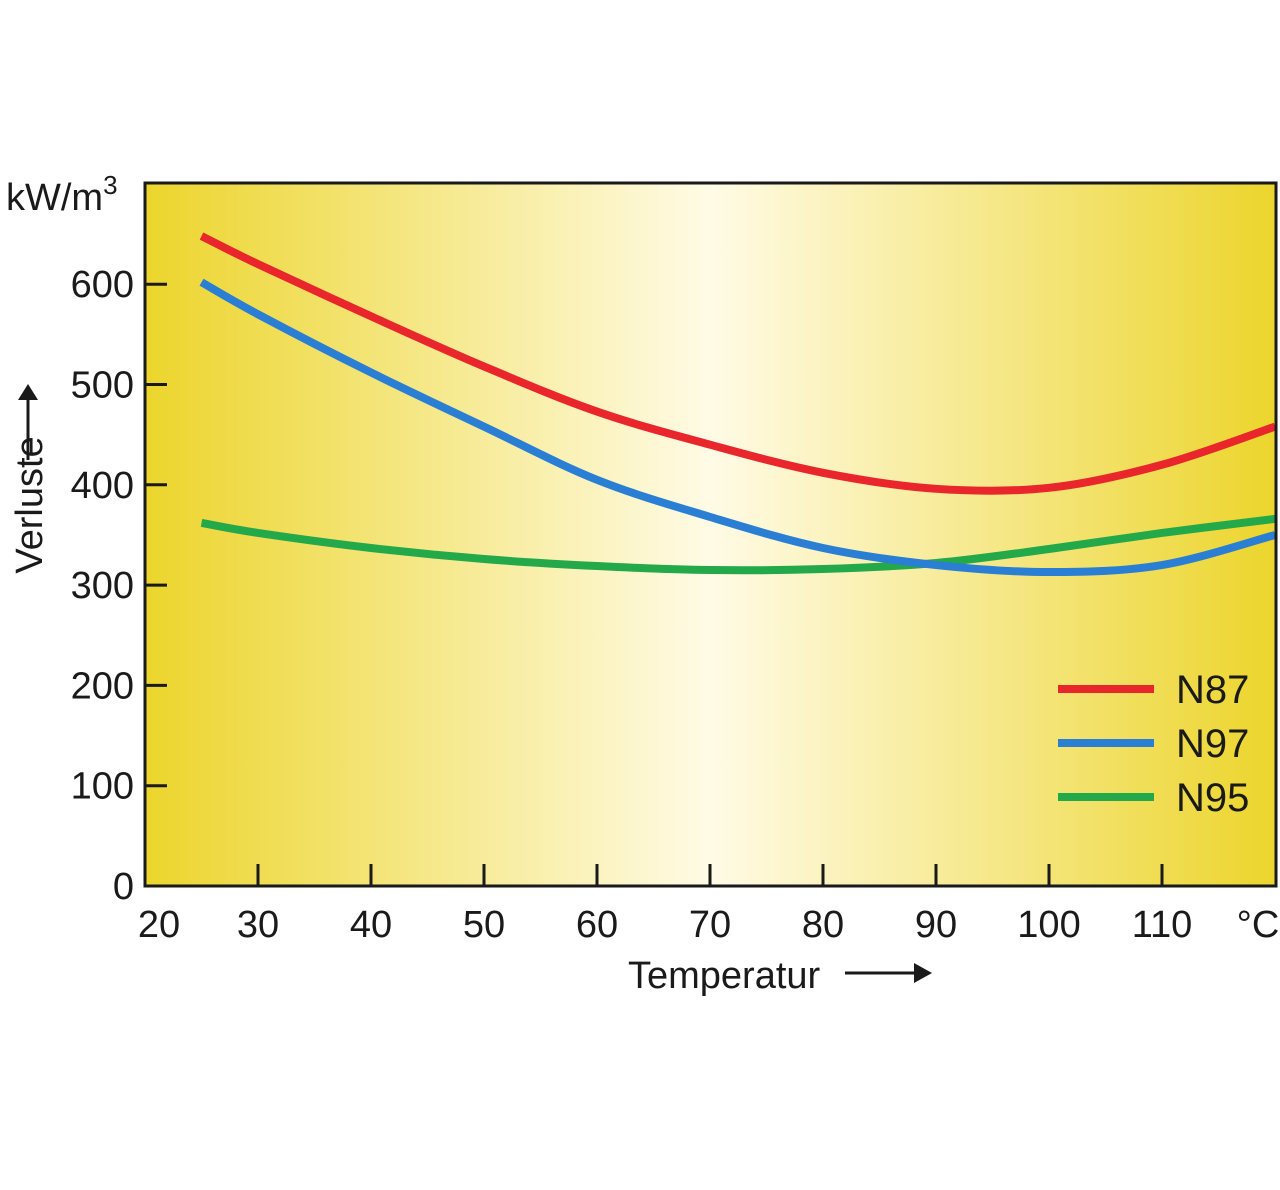 This screenshot has width=1280, height=1190. I want to click on legend: N87 N97 N95, so click(1153, 744).